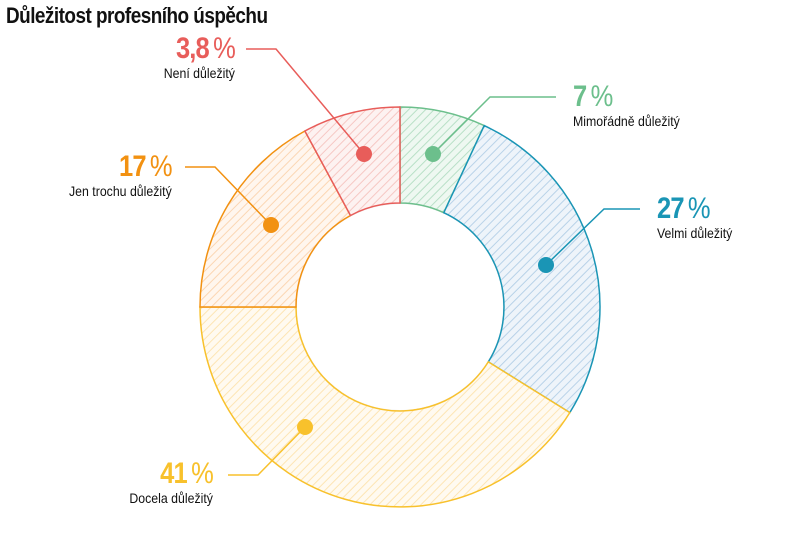 Image resolution: width=800 pixels, height=533 pixels. Describe the element at coordinates (232, 199) in the screenshot. I see `callout-jen-trochu` at that location.